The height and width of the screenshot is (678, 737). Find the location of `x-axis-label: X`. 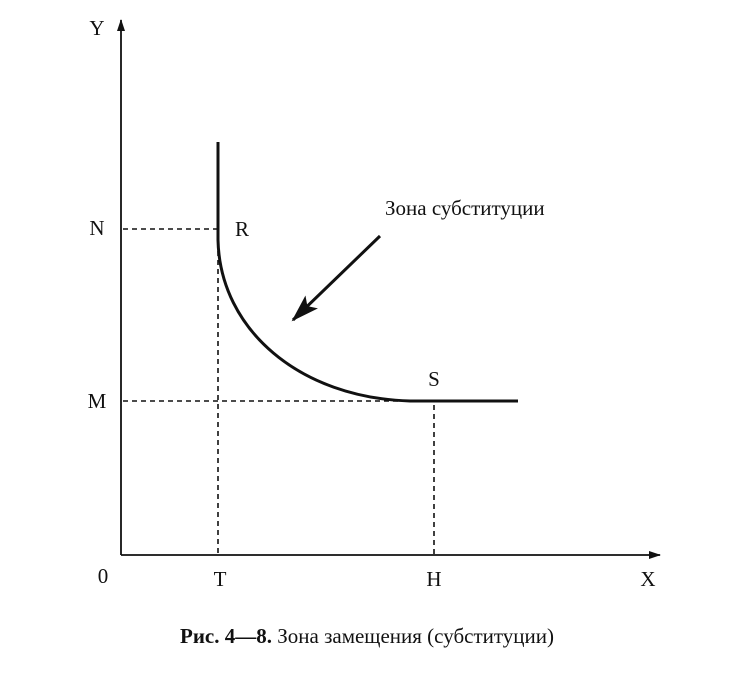

x-axis-label: X is located at coordinates (647, 579).